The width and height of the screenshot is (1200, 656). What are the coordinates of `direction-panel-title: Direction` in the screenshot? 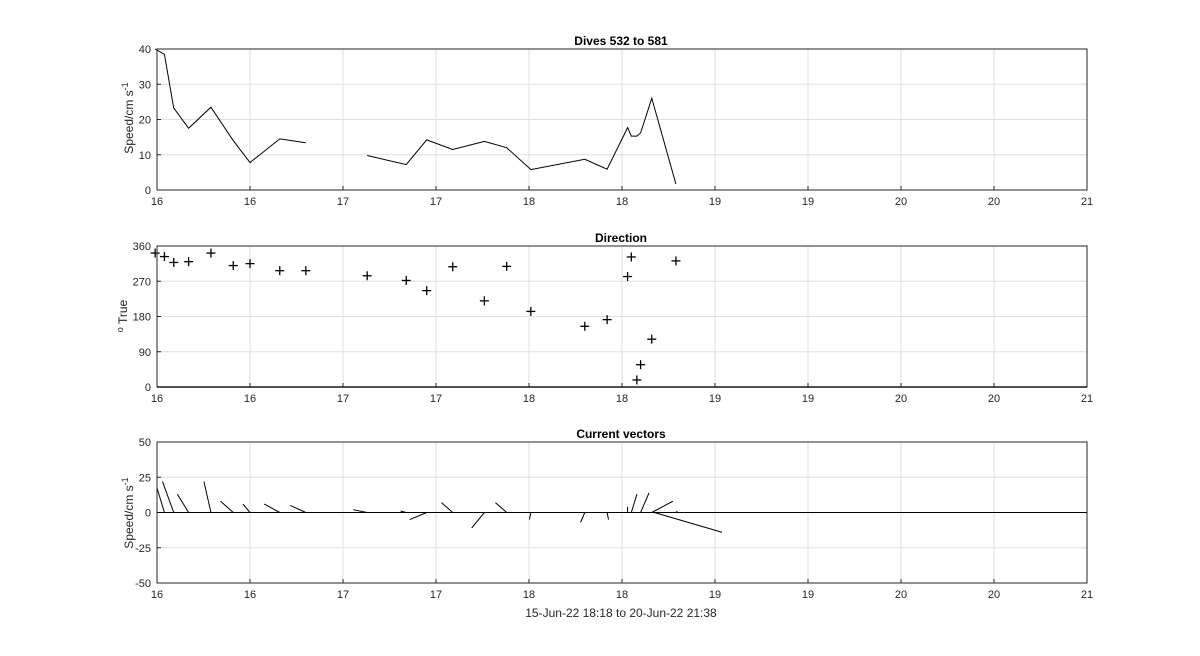 It's located at (621, 238).